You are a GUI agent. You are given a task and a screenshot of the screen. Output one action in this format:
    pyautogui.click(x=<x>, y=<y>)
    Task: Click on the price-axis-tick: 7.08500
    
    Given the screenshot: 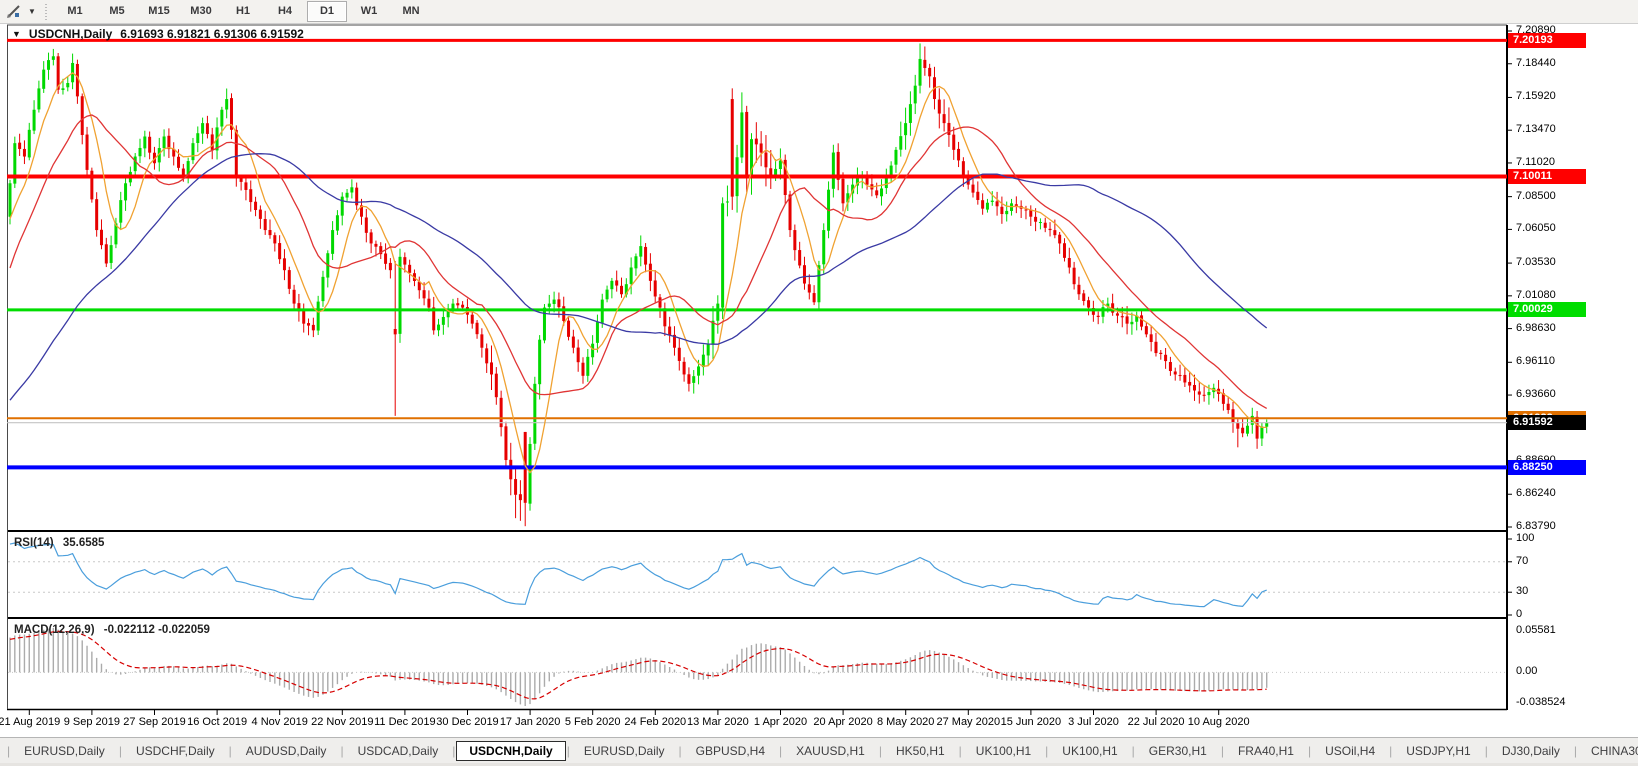 What is the action you would take?
    pyautogui.click(x=1536, y=195)
    